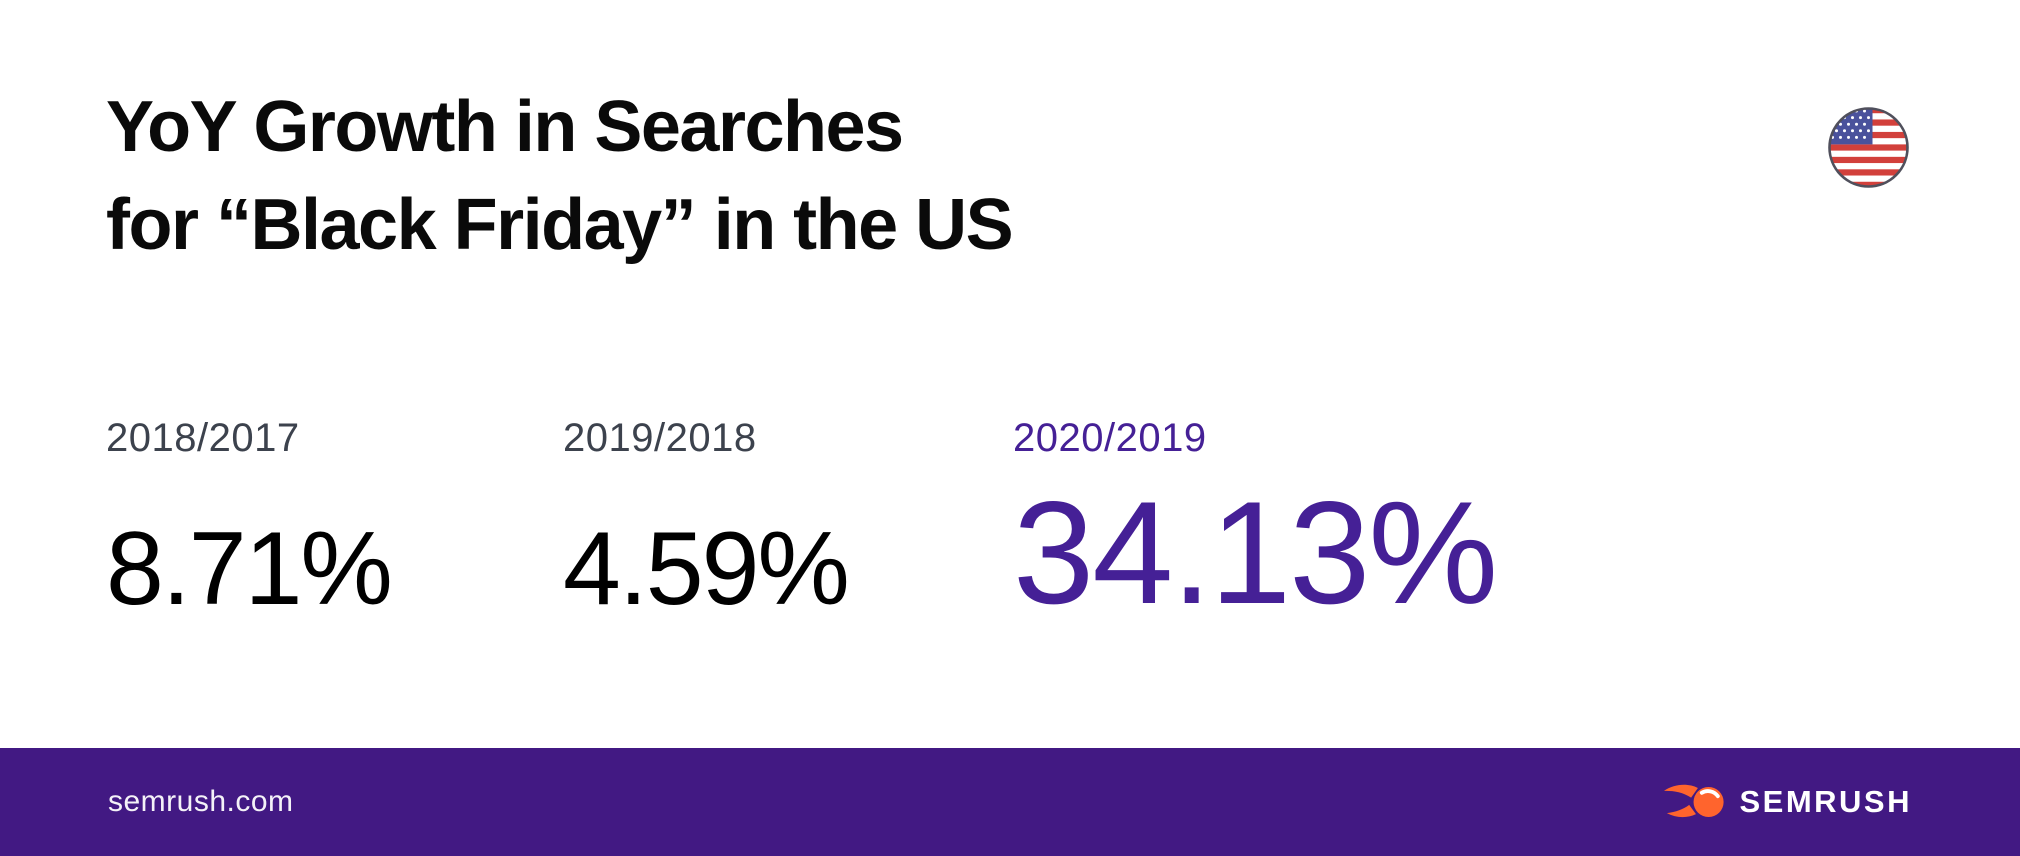 The image size is (2020, 856). I want to click on stat-label: 2018/2017, so click(203, 438).